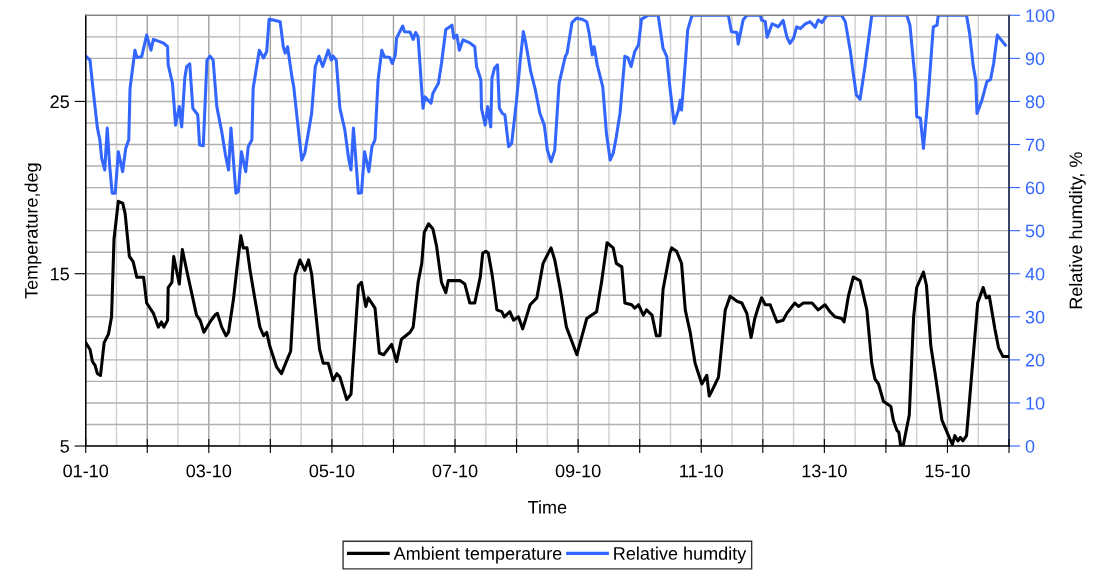 This screenshot has height=577, width=1103. Describe the element at coordinates (209, 471) in the screenshot. I see `x-tick-label: 03-10` at that location.